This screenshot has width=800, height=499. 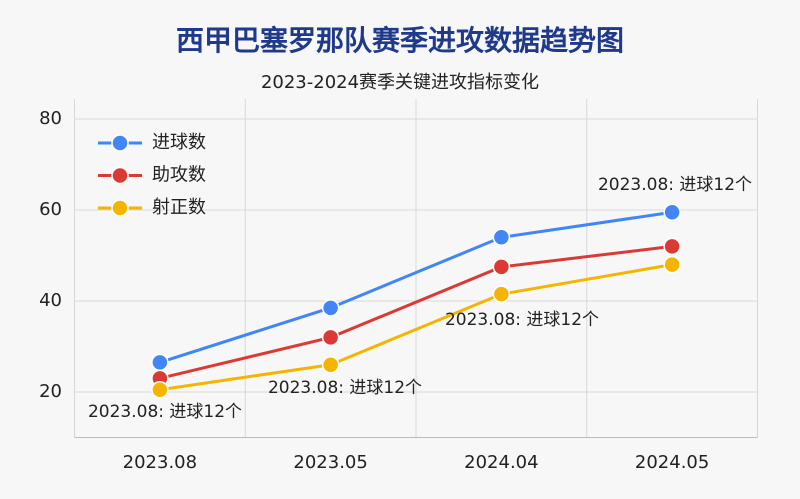 What do you see at coordinates (50, 209) in the screenshot?
I see `y-tick-label: 60` at bounding box center [50, 209].